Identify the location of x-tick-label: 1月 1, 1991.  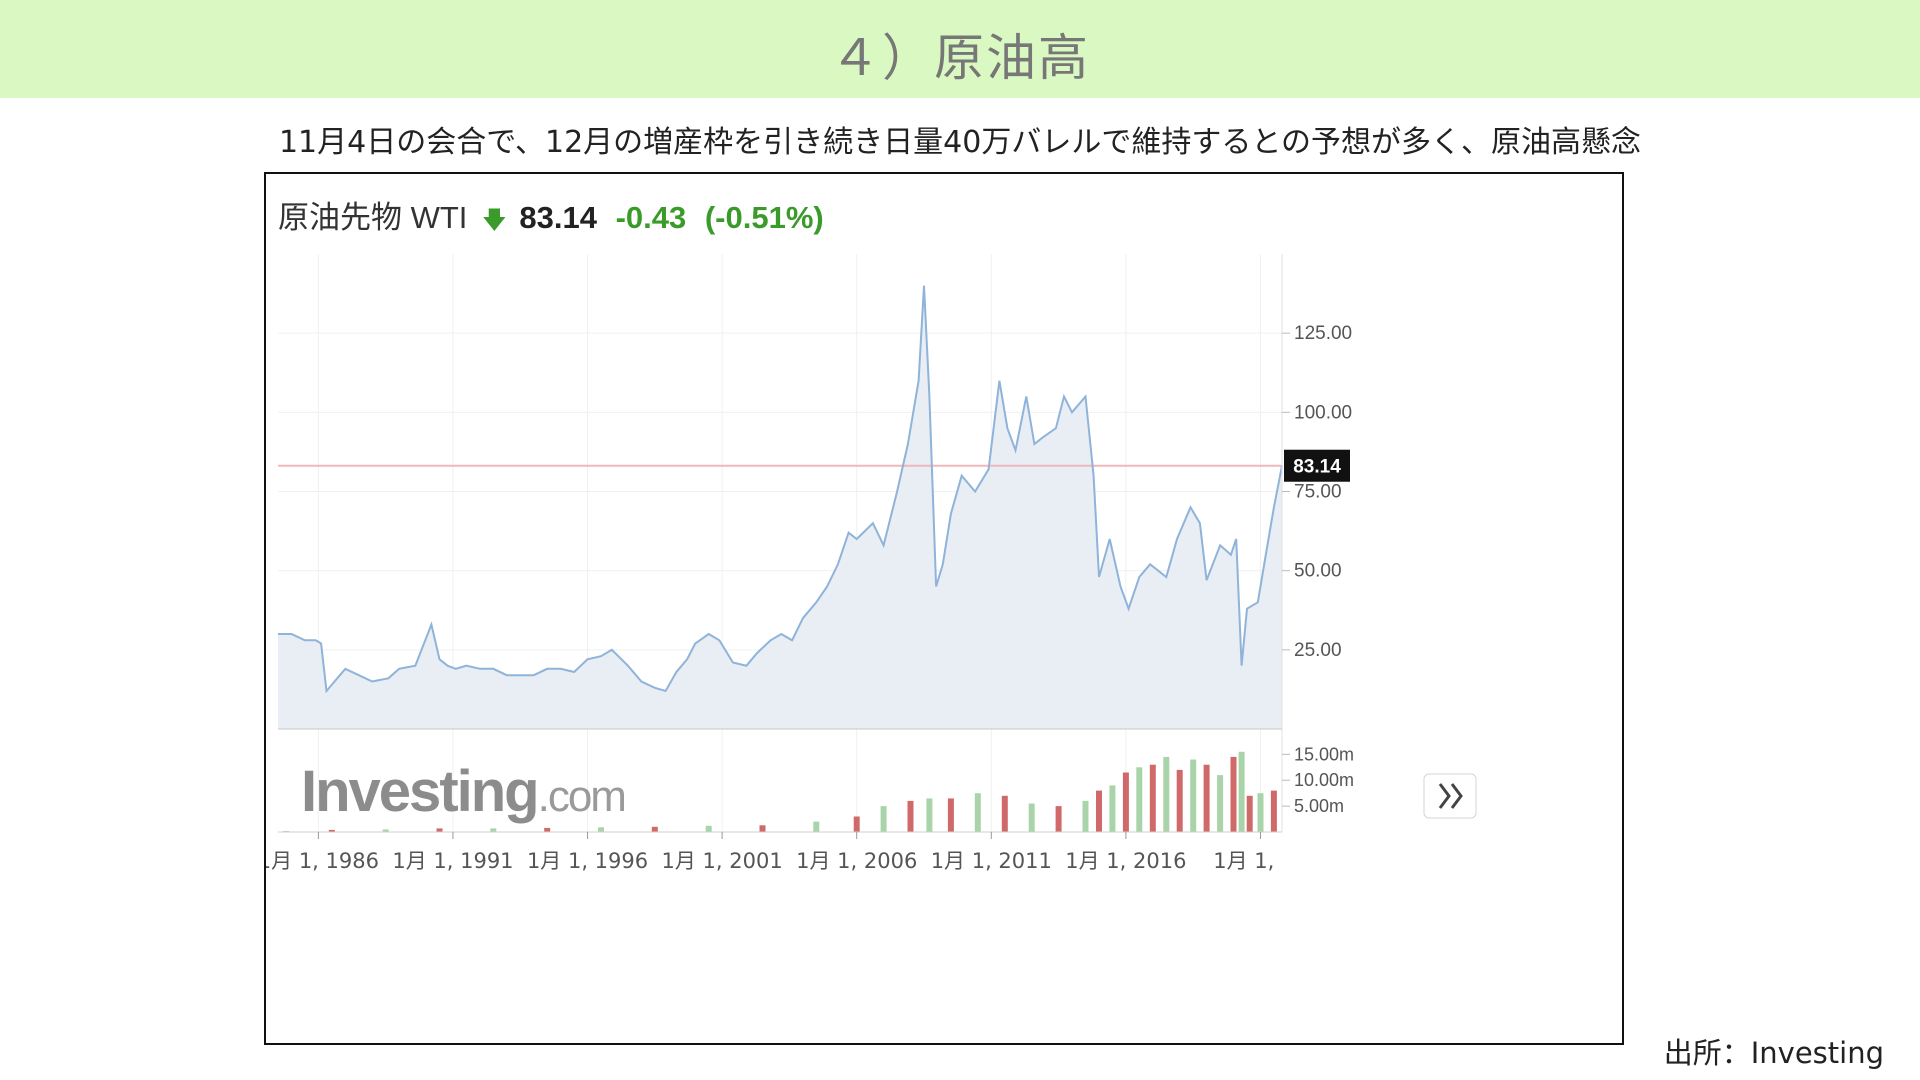
(452, 861).